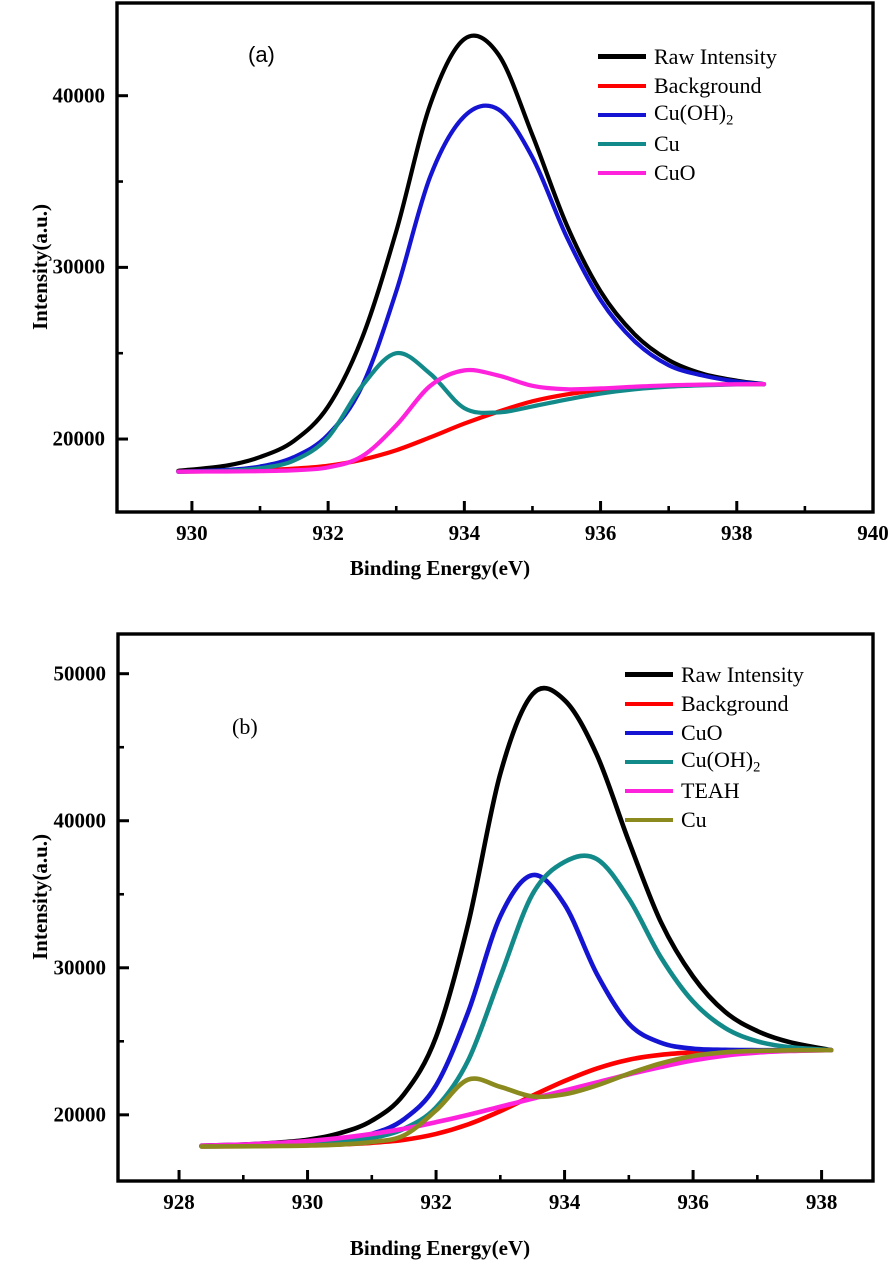 The height and width of the screenshot is (1280, 891). Describe the element at coordinates (440, 1248) in the screenshot. I see `panel-b-xaxis-title: Binding Energy(eV)` at that location.